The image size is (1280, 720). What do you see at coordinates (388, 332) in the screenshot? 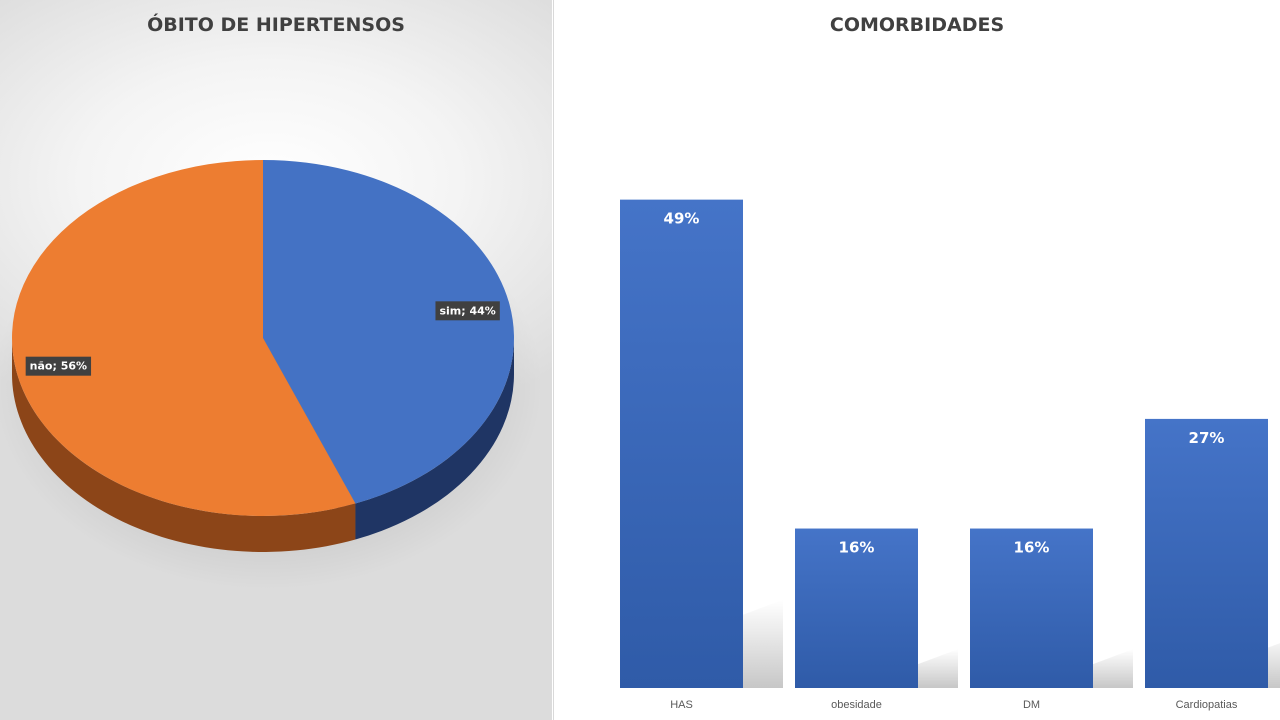
I see `pie-slice-sim` at bounding box center [388, 332].